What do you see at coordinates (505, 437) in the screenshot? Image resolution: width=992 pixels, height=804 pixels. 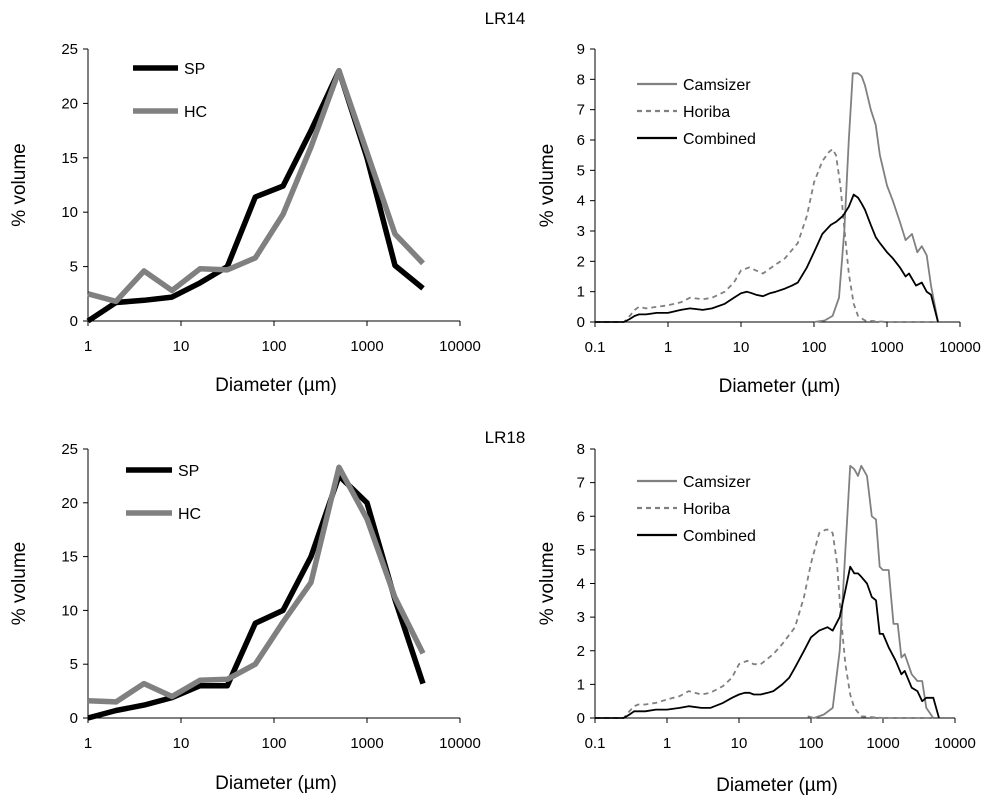 I see `panel-title: LR18` at bounding box center [505, 437].